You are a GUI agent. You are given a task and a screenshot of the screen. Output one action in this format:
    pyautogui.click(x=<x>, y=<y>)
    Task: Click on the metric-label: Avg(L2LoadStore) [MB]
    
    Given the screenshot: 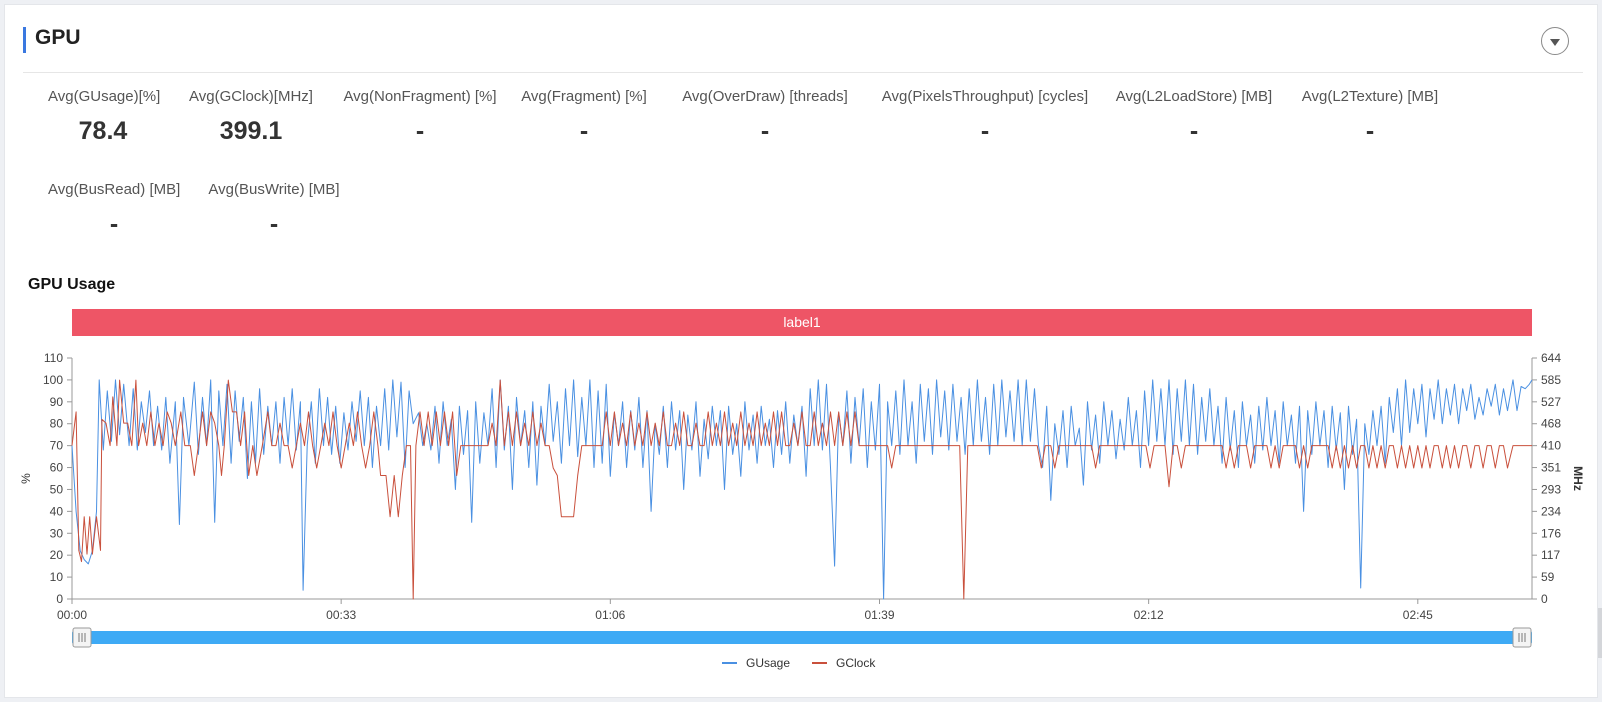 What is the action you would take?
    pyautogui.click(x=1194, y=96)
    